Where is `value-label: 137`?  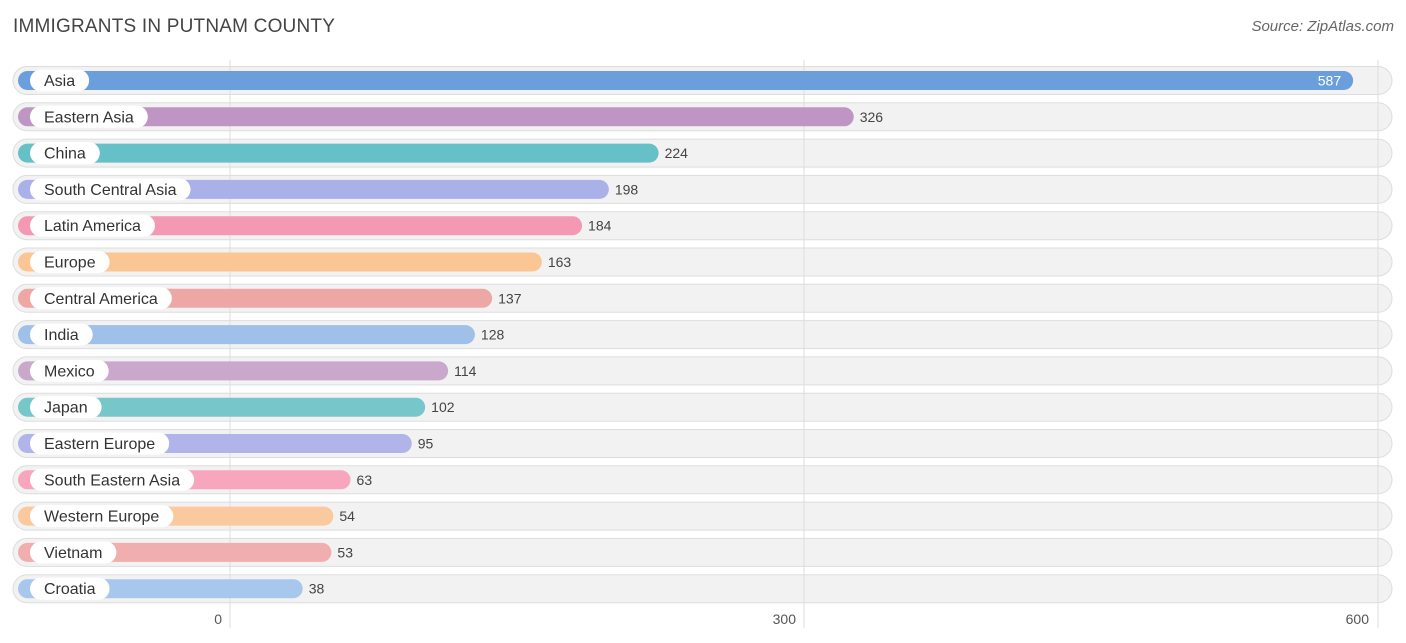
value-label: 137 is located at coordinates (510, 298).